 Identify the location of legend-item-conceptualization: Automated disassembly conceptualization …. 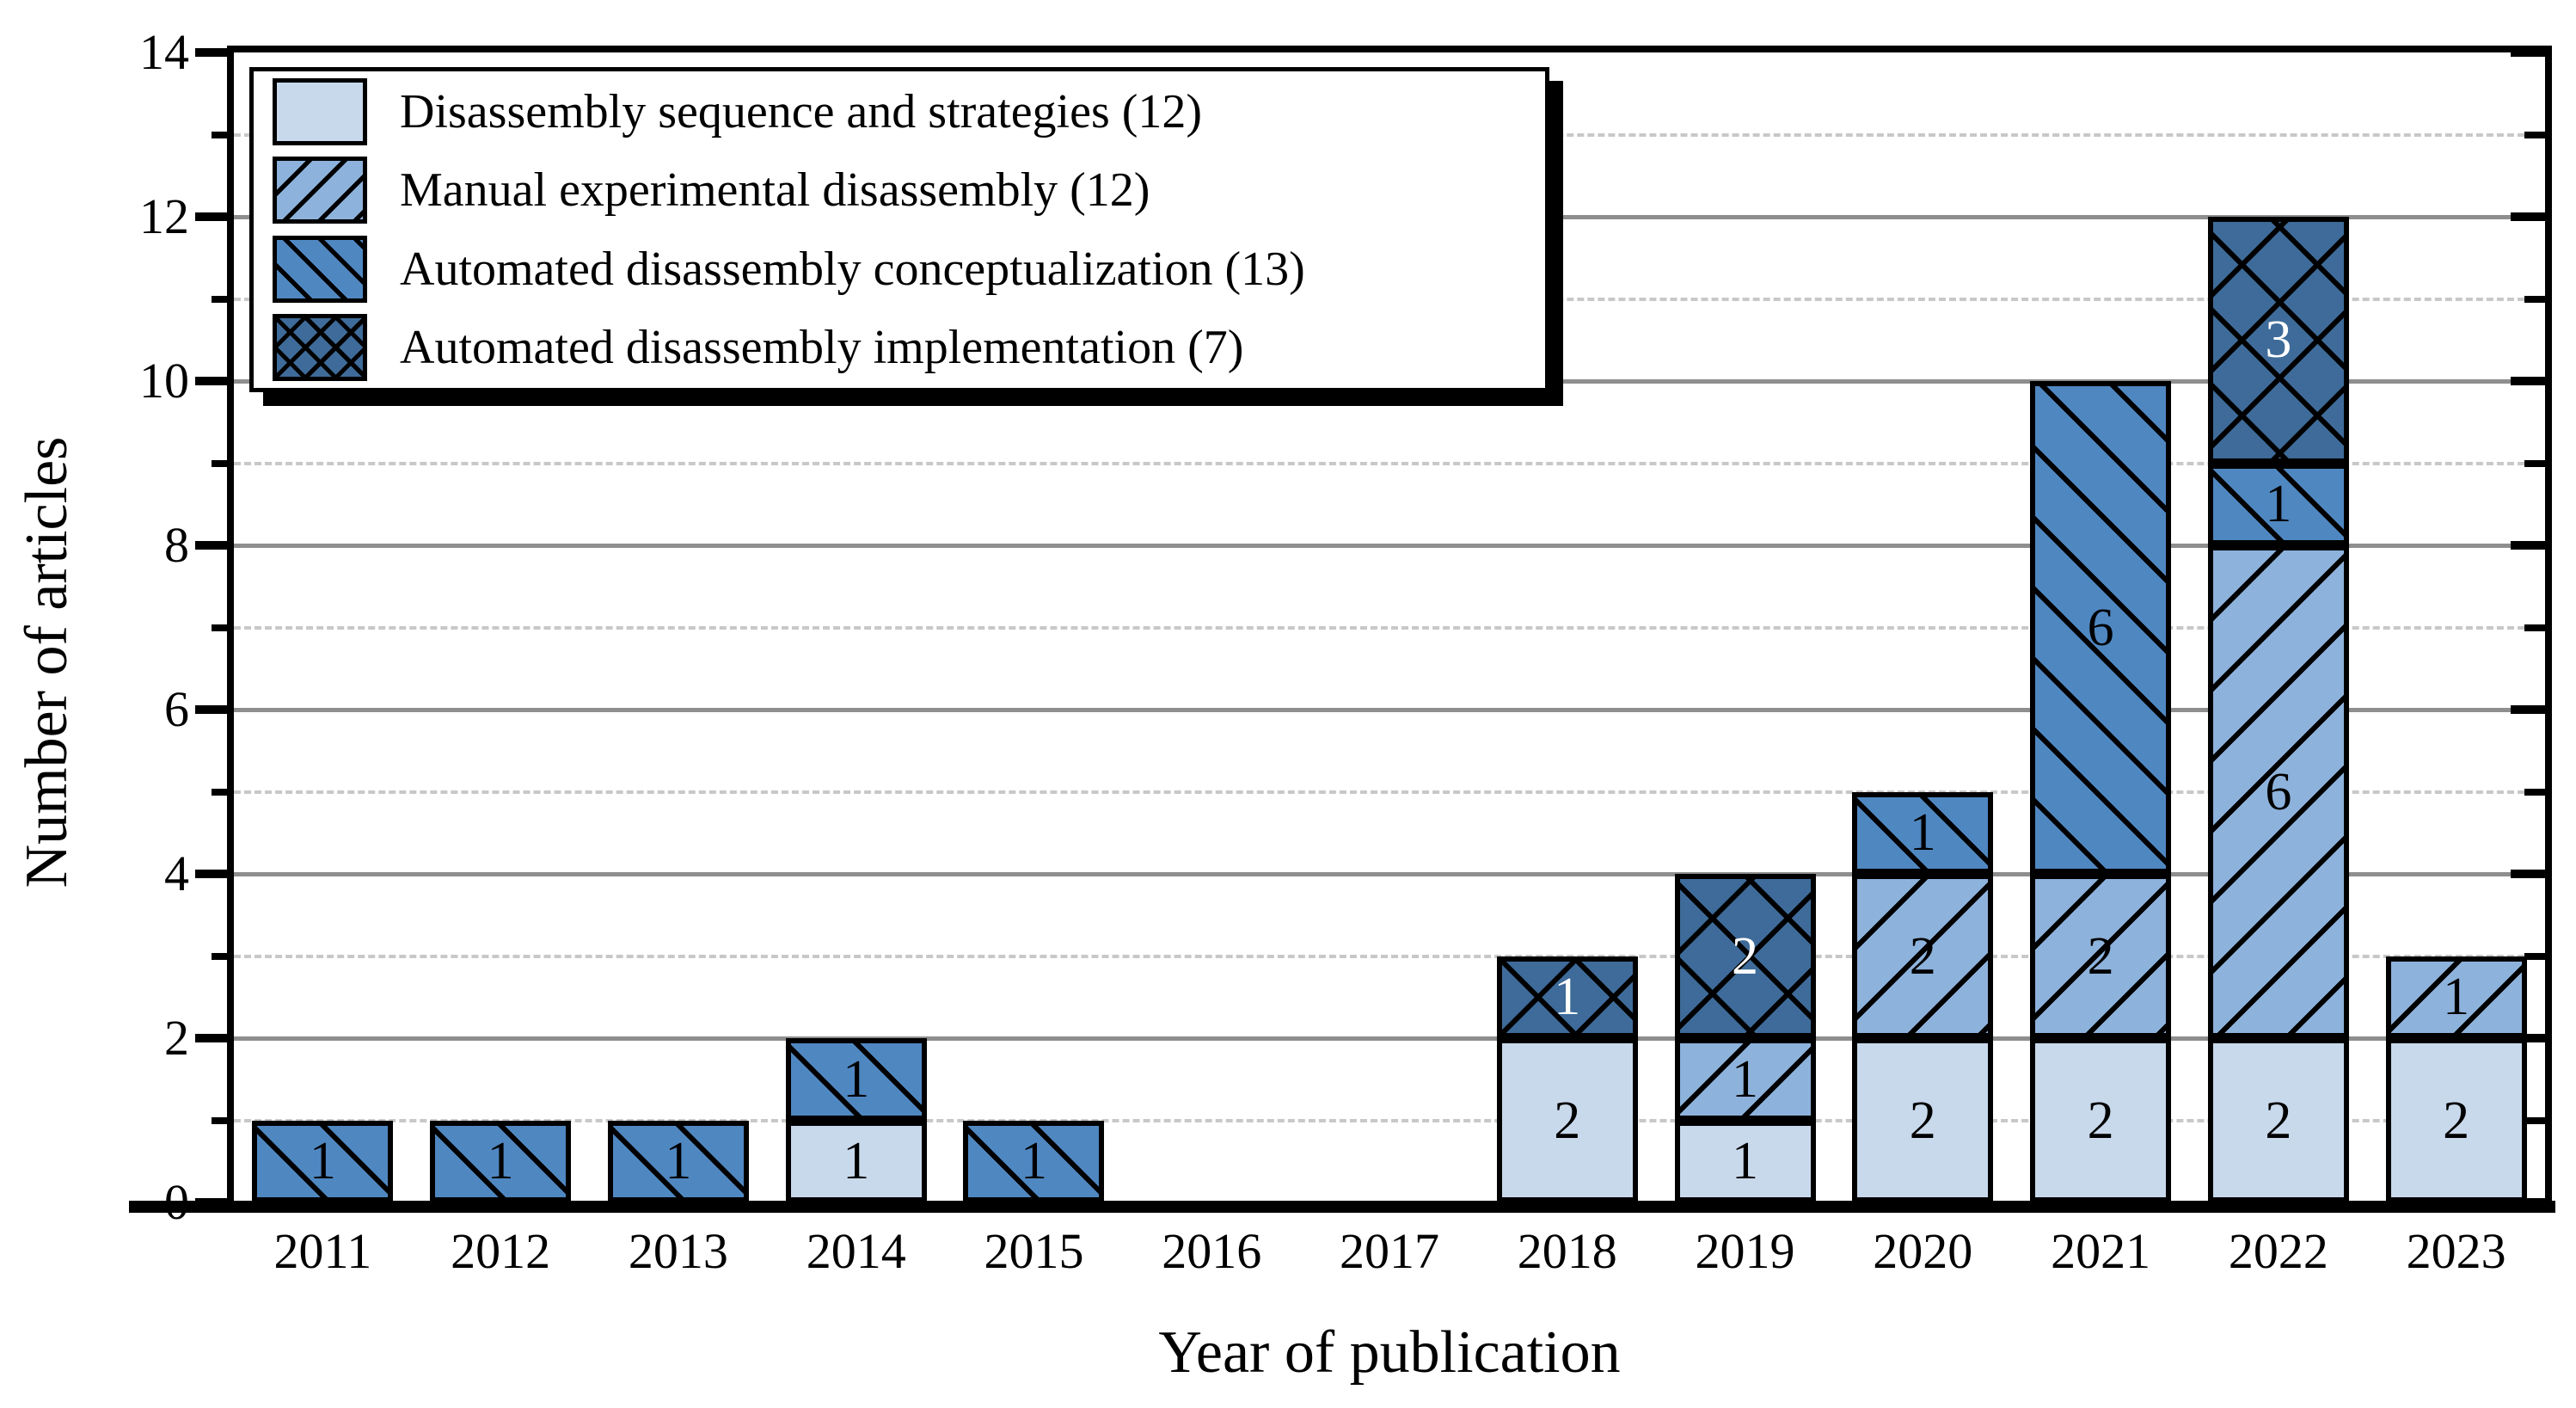
(899, 269).